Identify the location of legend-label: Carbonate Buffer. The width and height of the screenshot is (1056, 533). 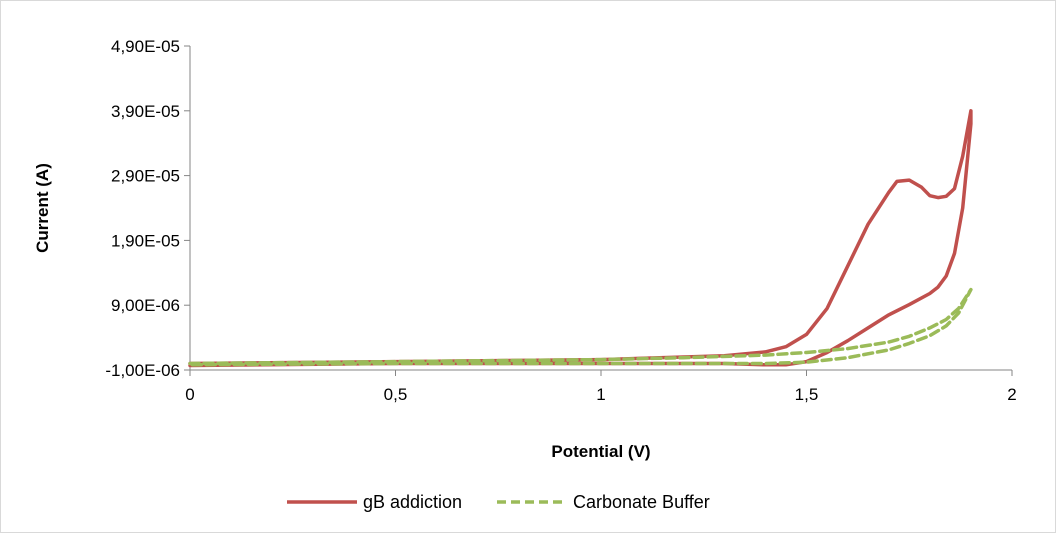
(641, 502).